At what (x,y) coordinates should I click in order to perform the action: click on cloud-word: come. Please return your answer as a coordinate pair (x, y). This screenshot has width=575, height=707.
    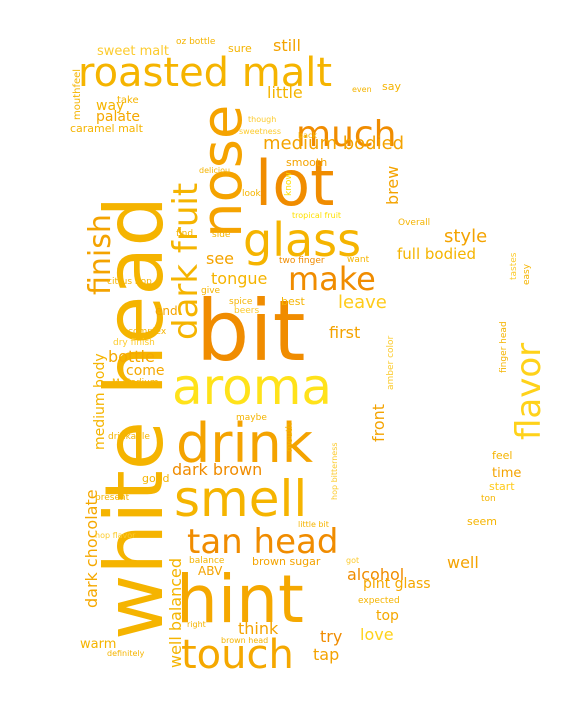
    Looking at the image, I should click on (145, 371).